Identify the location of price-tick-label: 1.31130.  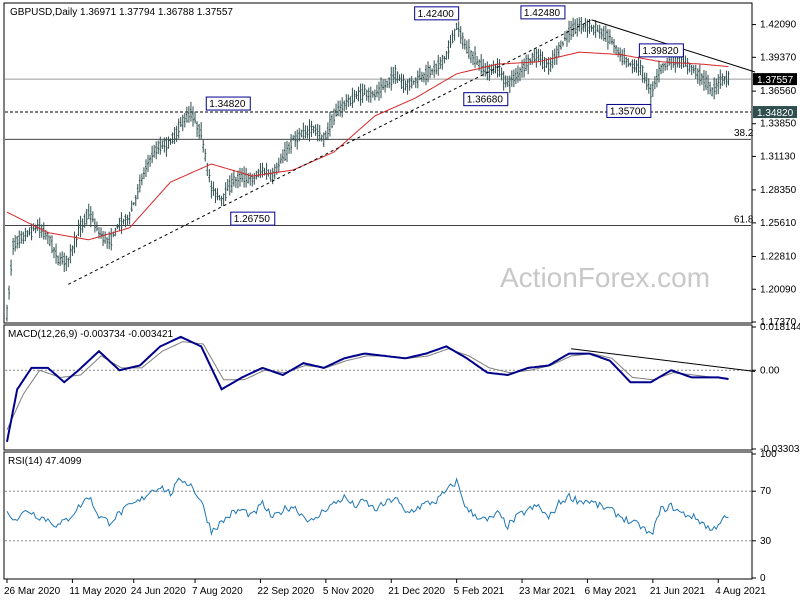
(778, 156).